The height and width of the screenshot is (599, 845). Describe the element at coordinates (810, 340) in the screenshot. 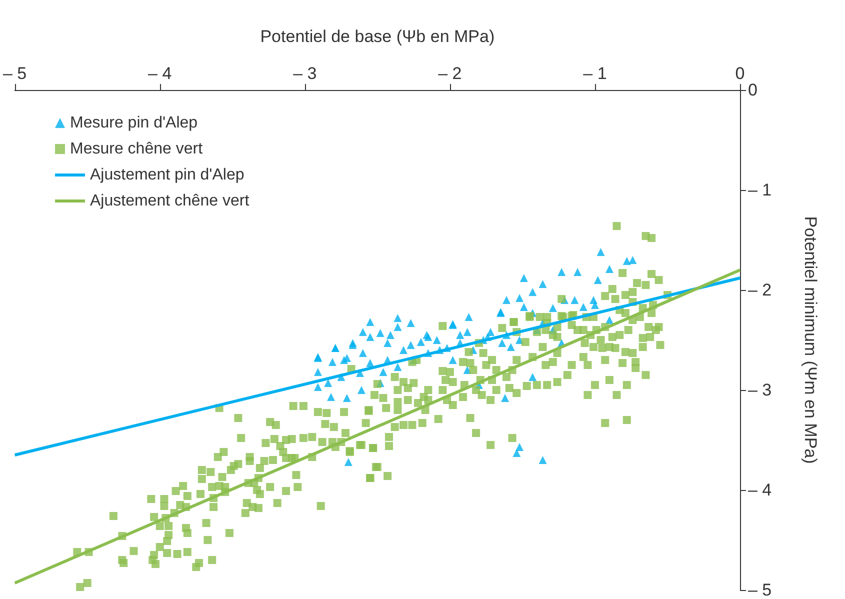

I see `y-axis-title: Potentiel minimum (Ψm en MPa)` at that location.